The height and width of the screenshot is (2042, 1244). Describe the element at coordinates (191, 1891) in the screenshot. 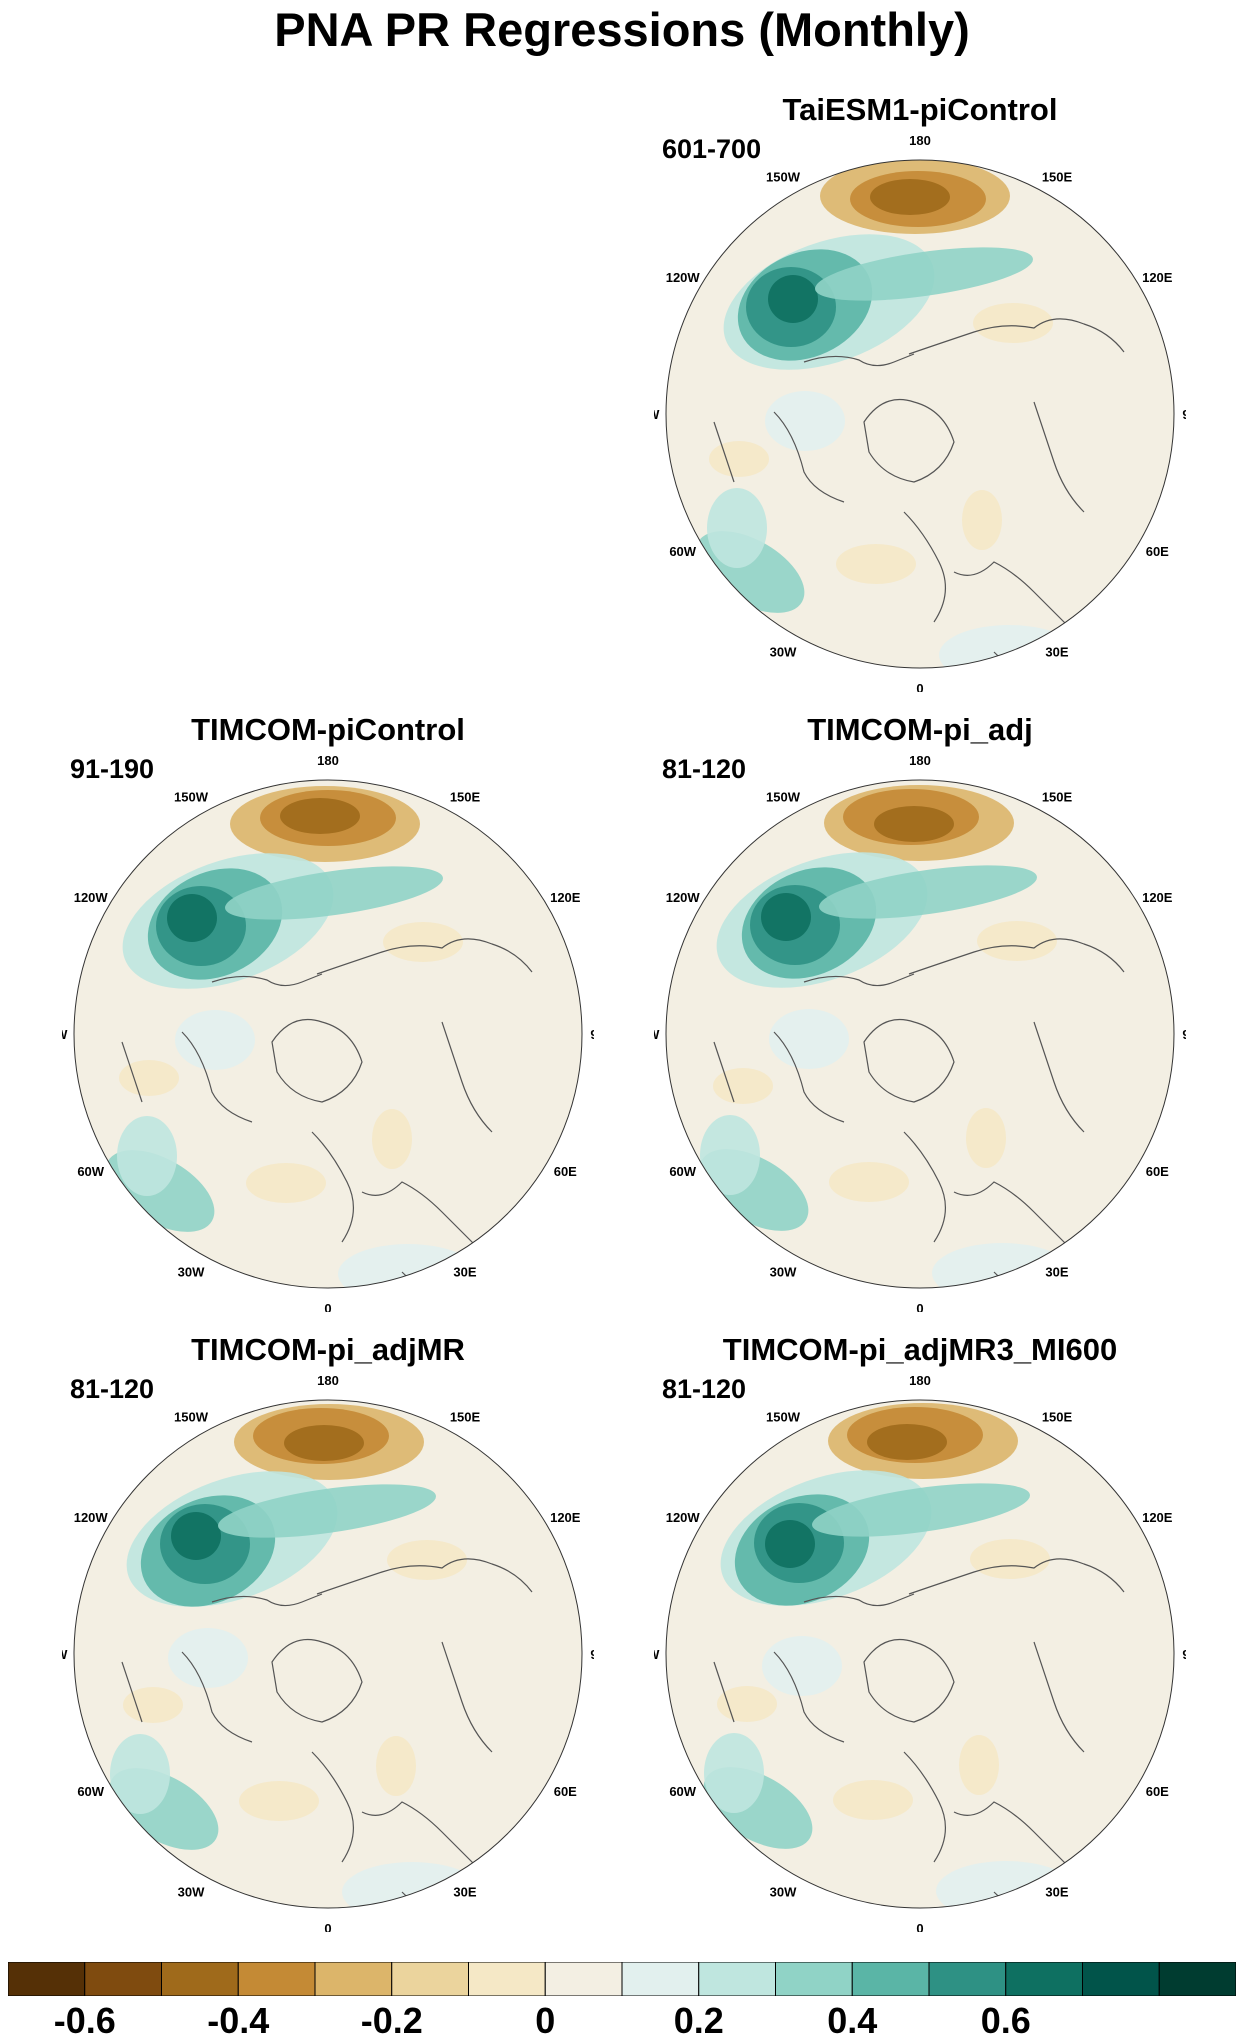

I see `longitude-label: 30W` at that location.